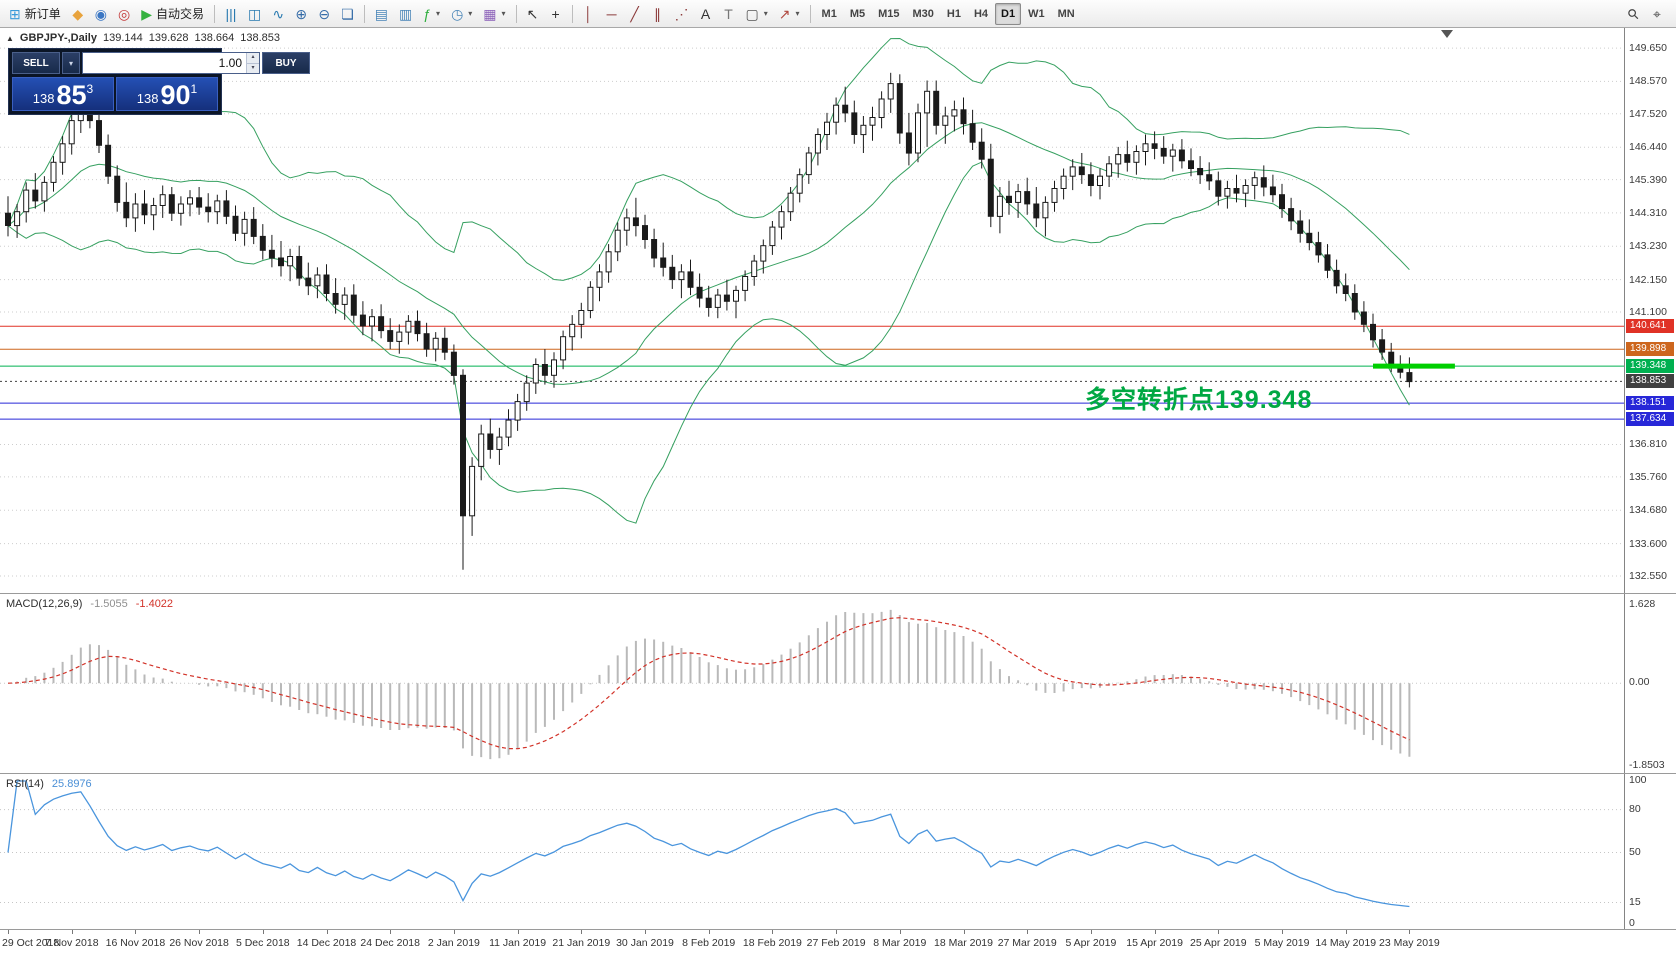 This screenshot has height=955, width=1676. Describe the element at coordinates (278, 14) in the screenshot. I see `line-chart-button: ∿` at that location.